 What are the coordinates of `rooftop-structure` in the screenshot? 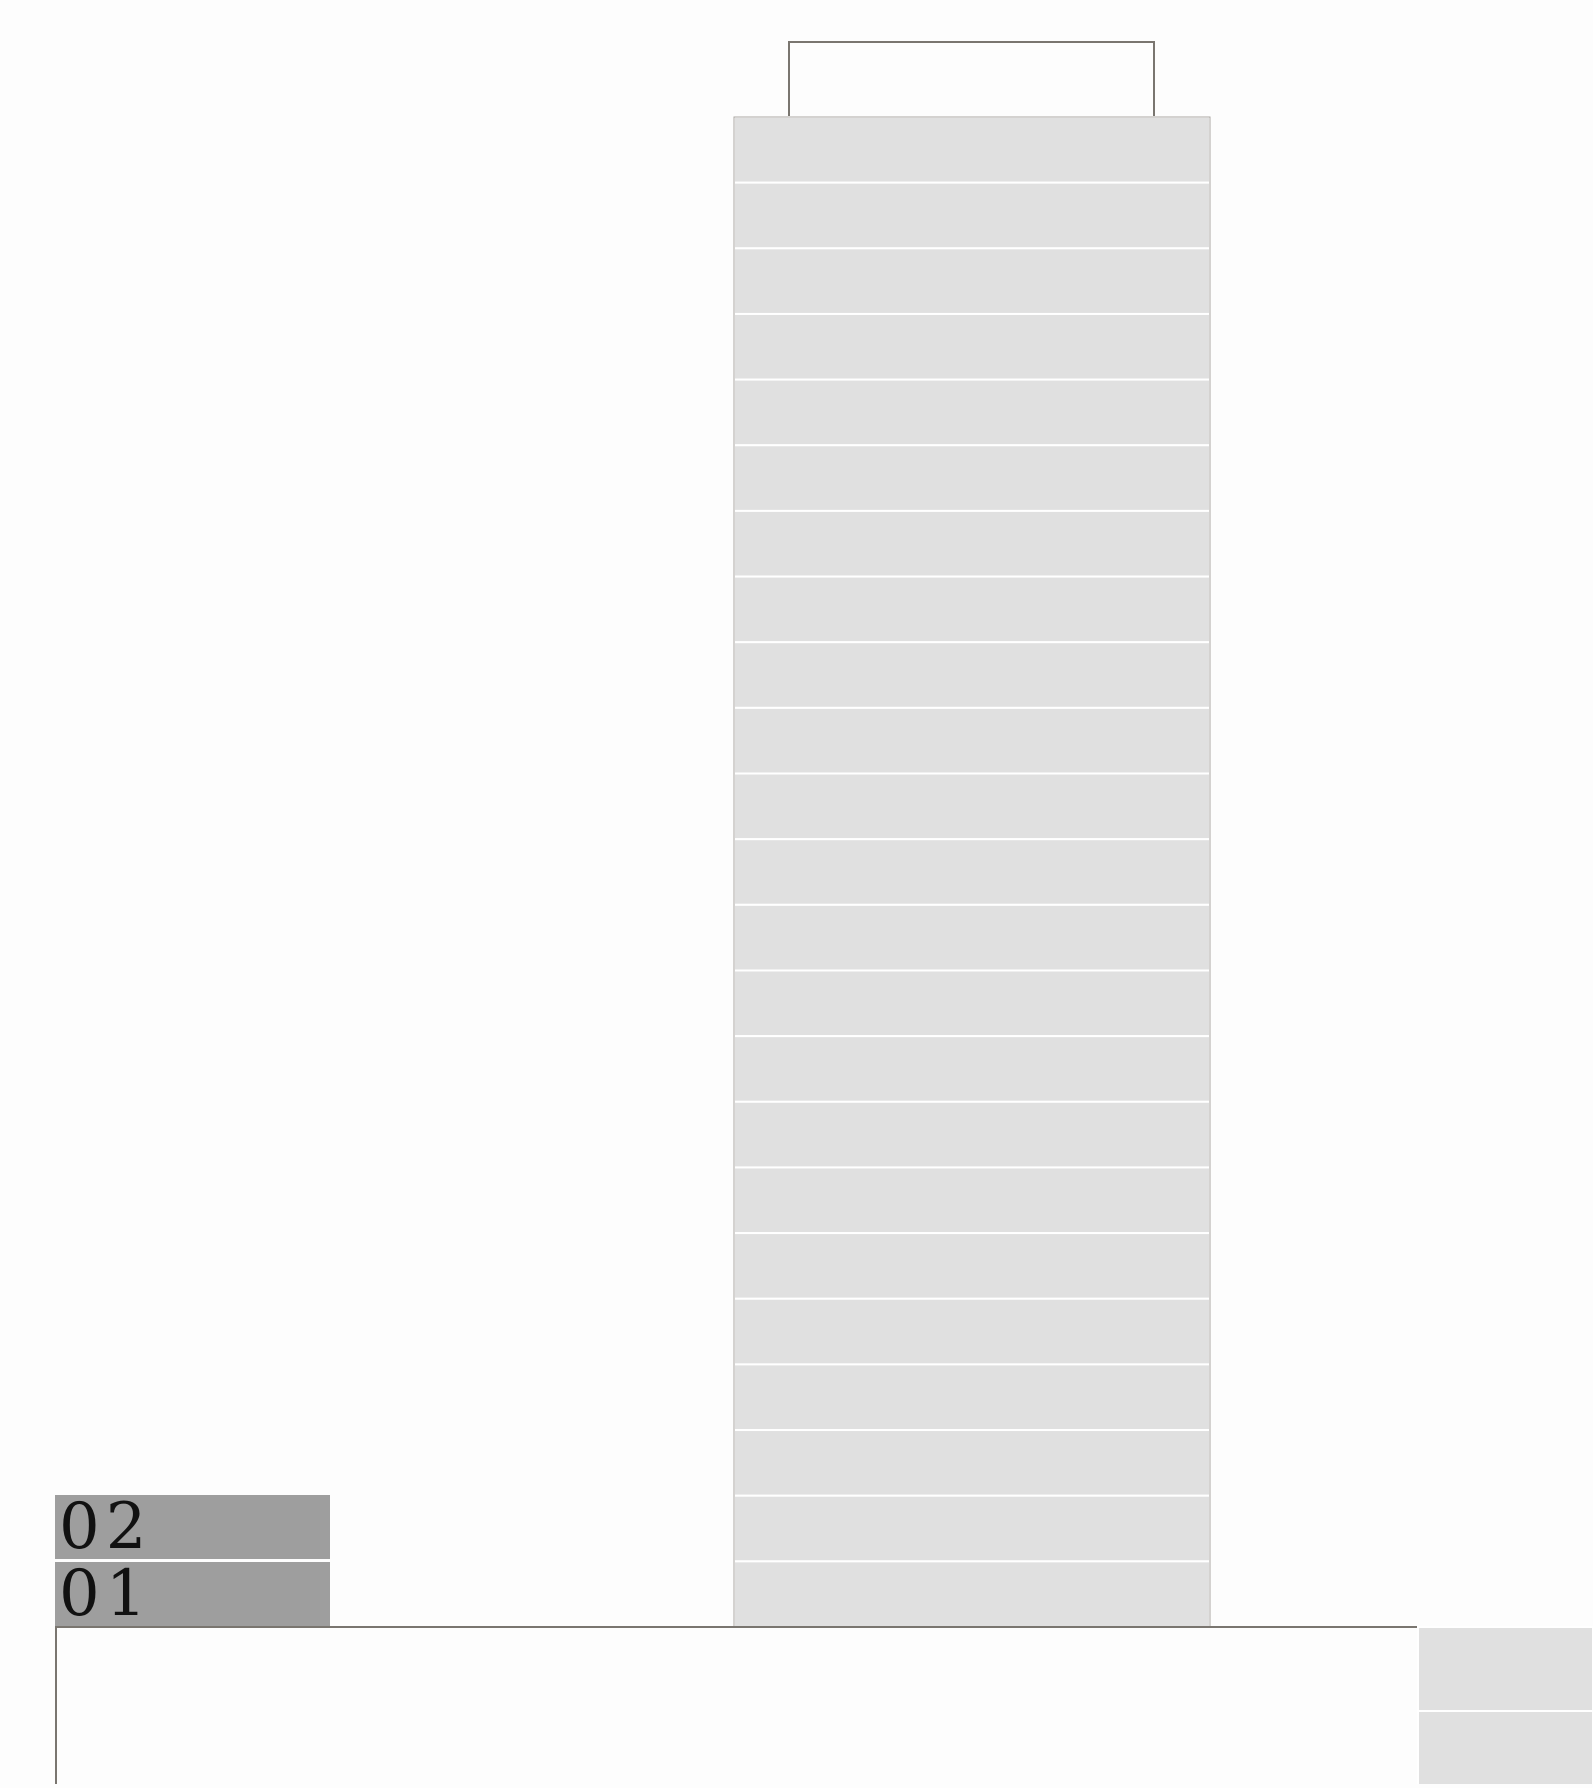 It's located at (971, 79).